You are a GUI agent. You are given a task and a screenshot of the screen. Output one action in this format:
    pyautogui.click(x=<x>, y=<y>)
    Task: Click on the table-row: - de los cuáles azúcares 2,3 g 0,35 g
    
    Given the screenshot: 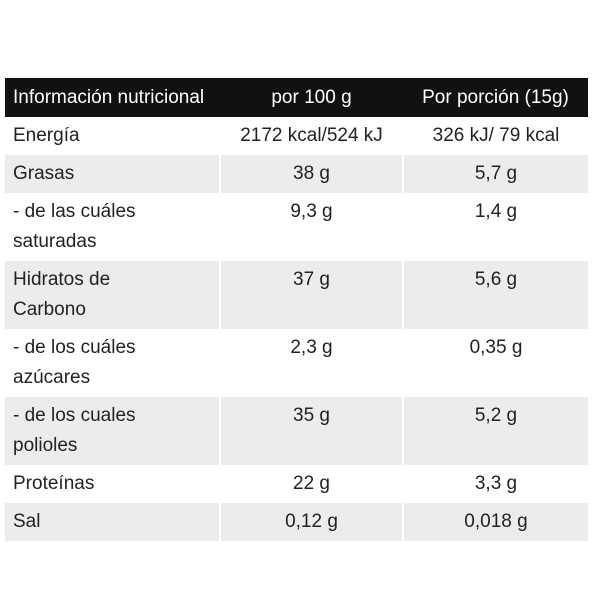 What is the action you would take?
    pyautogui.click(x=296, y=363)
    